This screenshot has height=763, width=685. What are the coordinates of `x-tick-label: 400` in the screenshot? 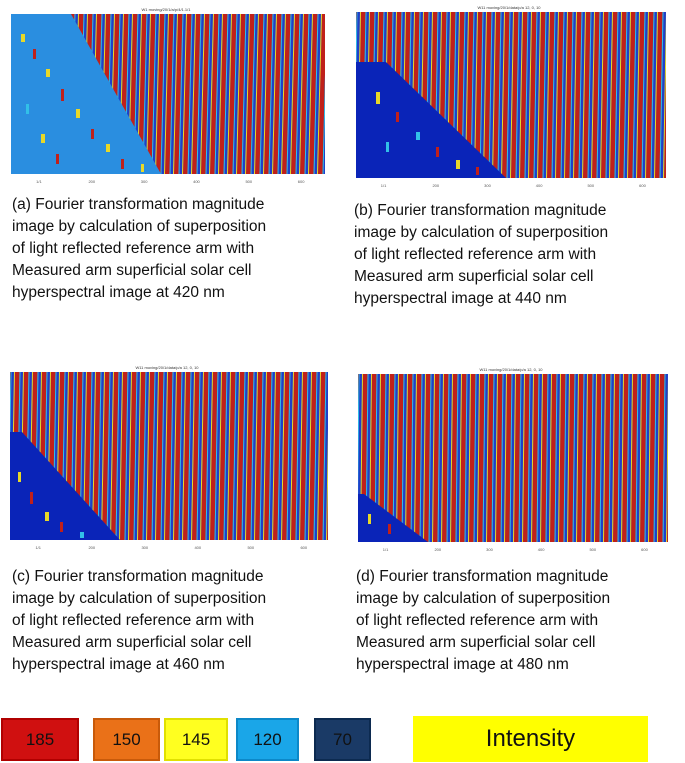 It's located at (198, 547).